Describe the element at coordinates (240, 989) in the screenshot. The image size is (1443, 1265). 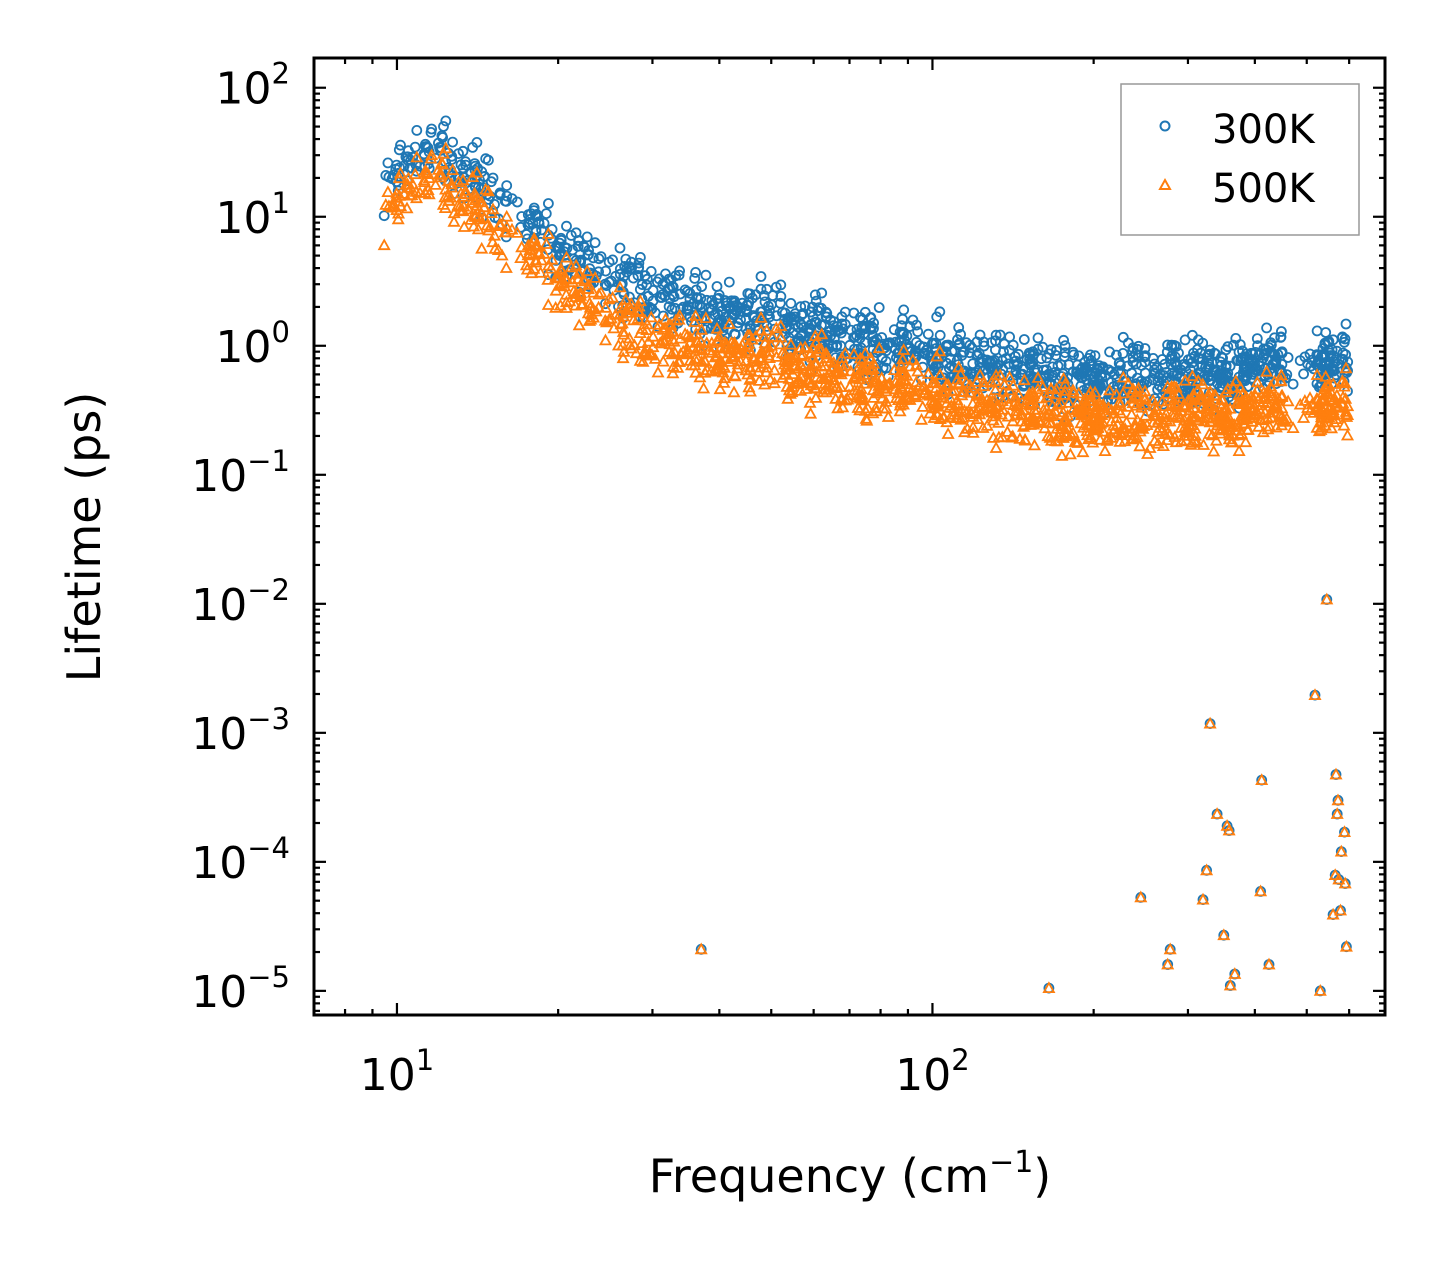
I see `y-tick-label: 10⁻⁵` at that location.